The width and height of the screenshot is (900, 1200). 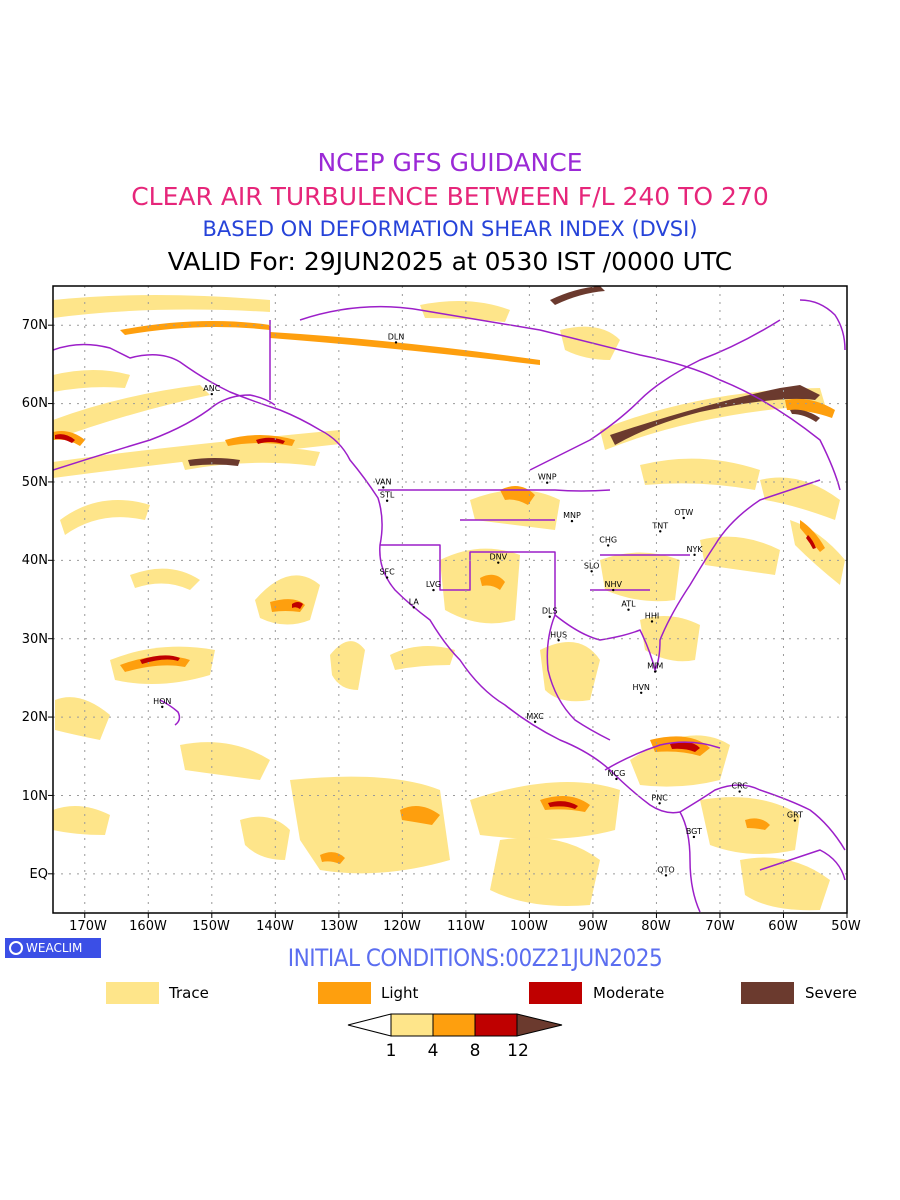 I want to click on colorbar-light, so click(x=454, y=1025).